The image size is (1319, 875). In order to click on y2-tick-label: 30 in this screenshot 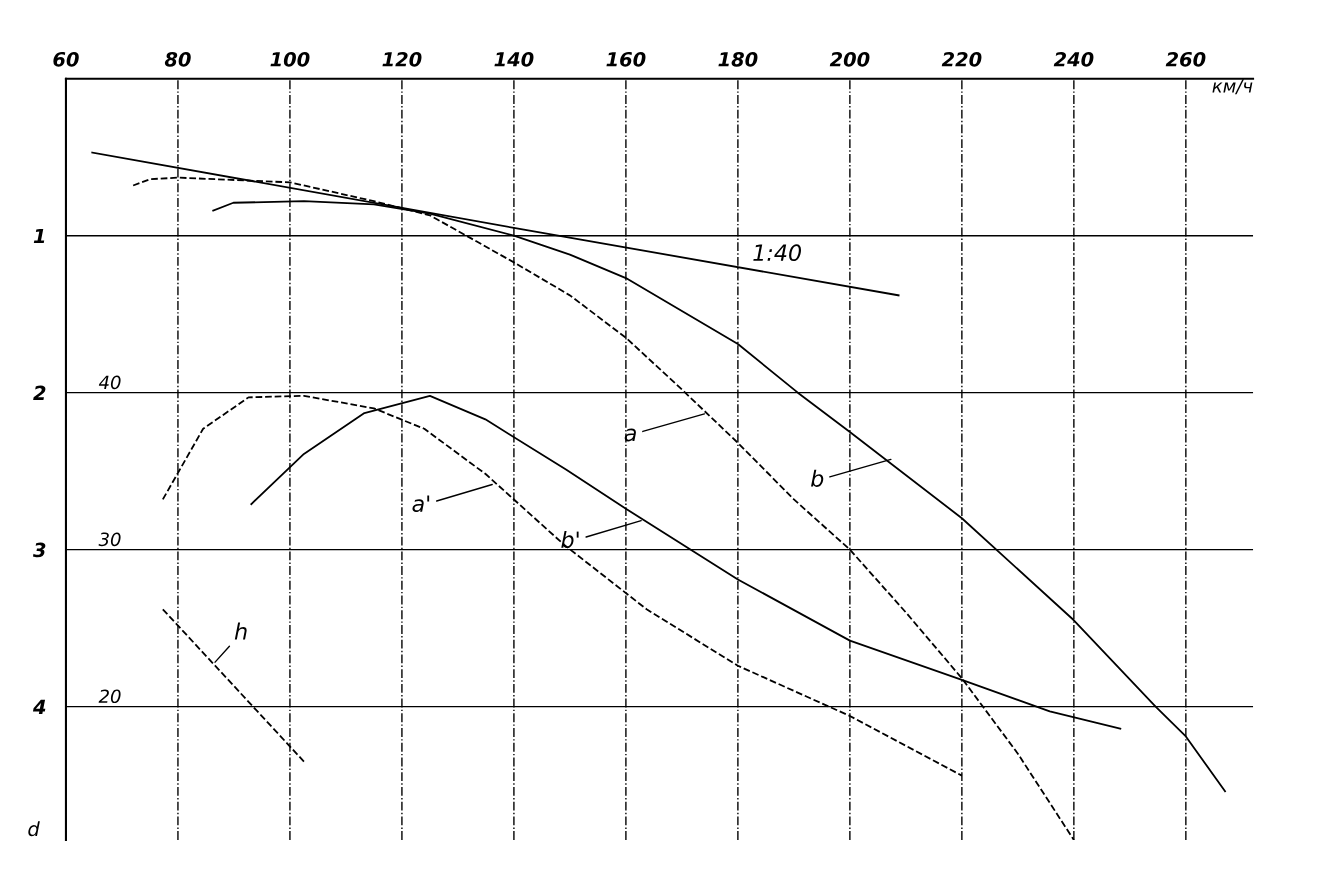, I will do `click(109, 539)`.